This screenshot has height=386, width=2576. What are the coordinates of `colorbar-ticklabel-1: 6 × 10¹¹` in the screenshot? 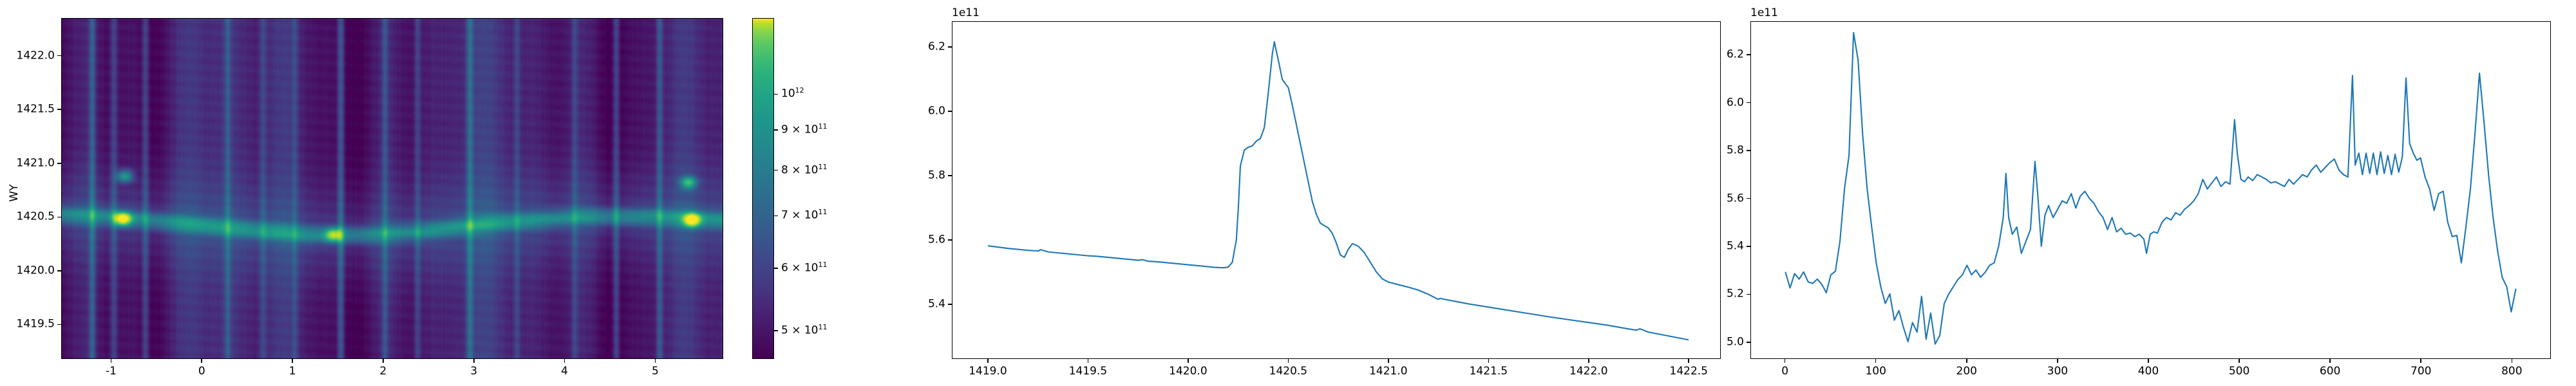 It's located at (805, 267).